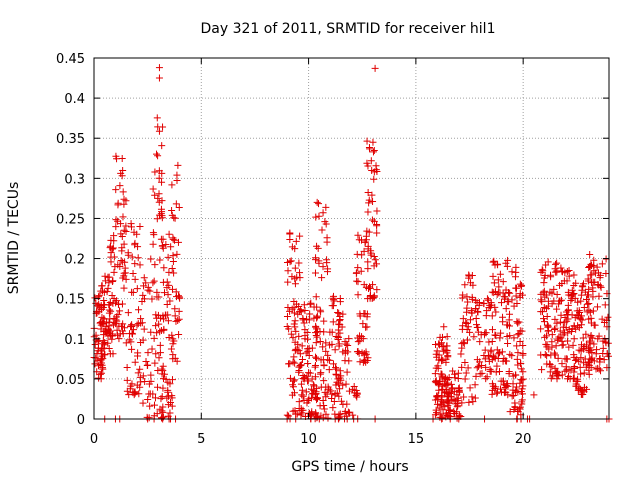 The height and width of the screenshot is (480, 640). I want to click on x-tick-label: 15, so click(416, 439).